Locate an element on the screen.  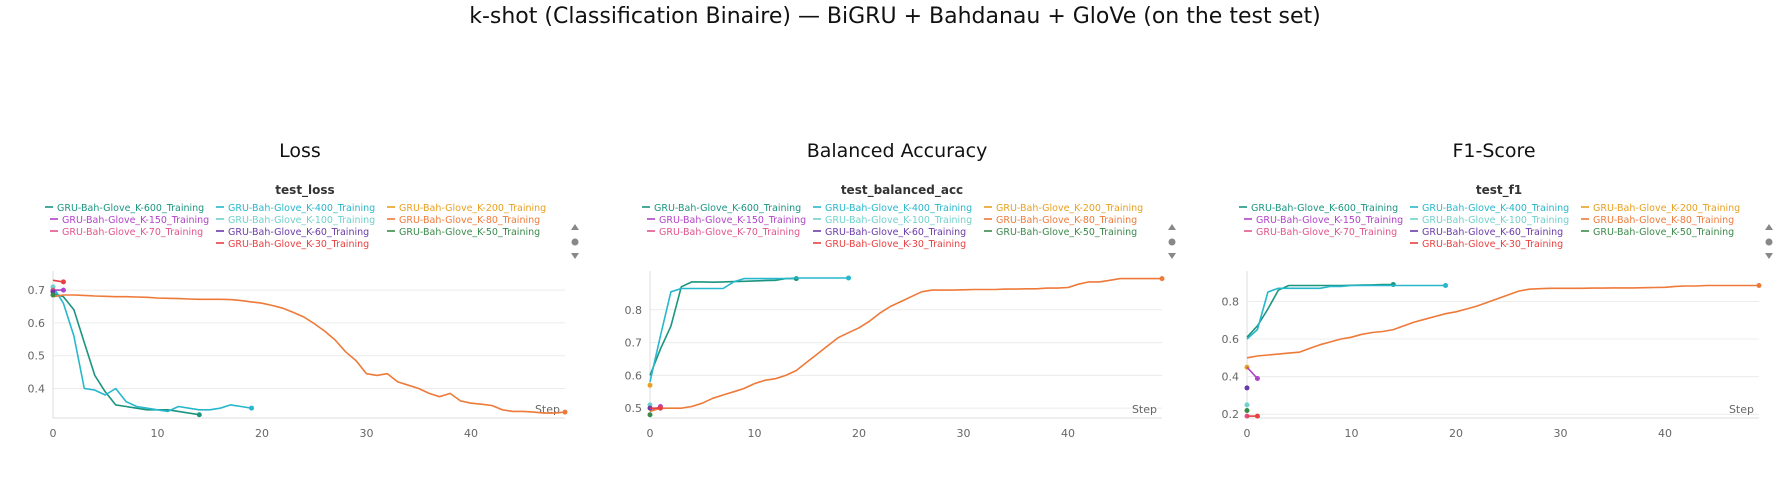
y-tick-label: 0.5 is located at coordinates (634, 408).